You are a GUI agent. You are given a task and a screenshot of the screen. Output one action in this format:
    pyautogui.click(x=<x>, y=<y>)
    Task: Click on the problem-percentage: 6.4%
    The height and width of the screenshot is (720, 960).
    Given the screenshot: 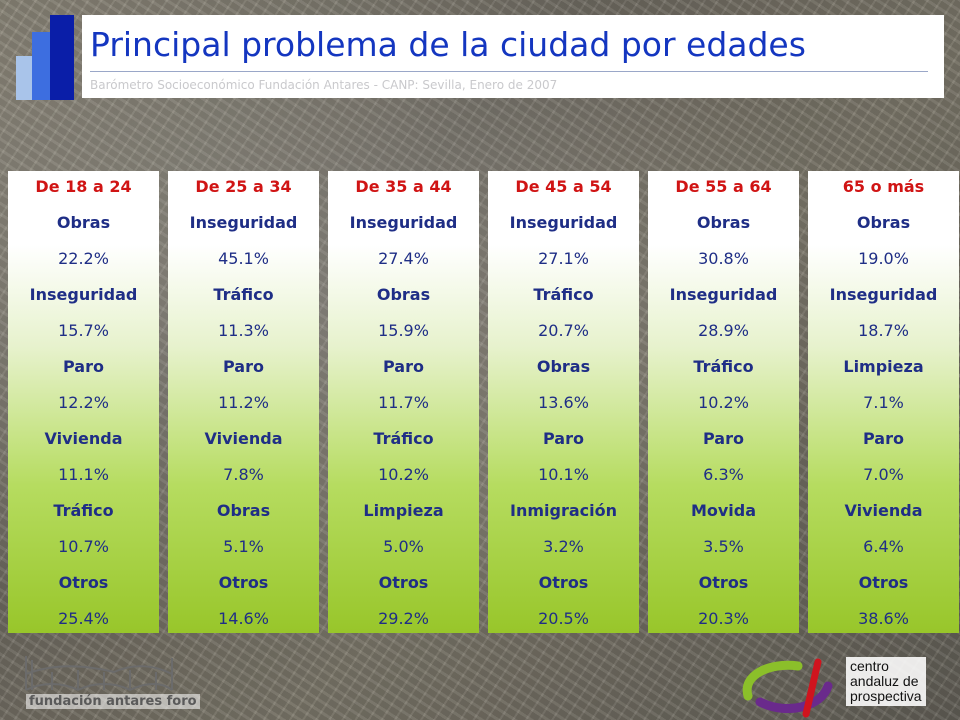 What is the action you would take?
    pyautogui.click(x=883, y=546)
    